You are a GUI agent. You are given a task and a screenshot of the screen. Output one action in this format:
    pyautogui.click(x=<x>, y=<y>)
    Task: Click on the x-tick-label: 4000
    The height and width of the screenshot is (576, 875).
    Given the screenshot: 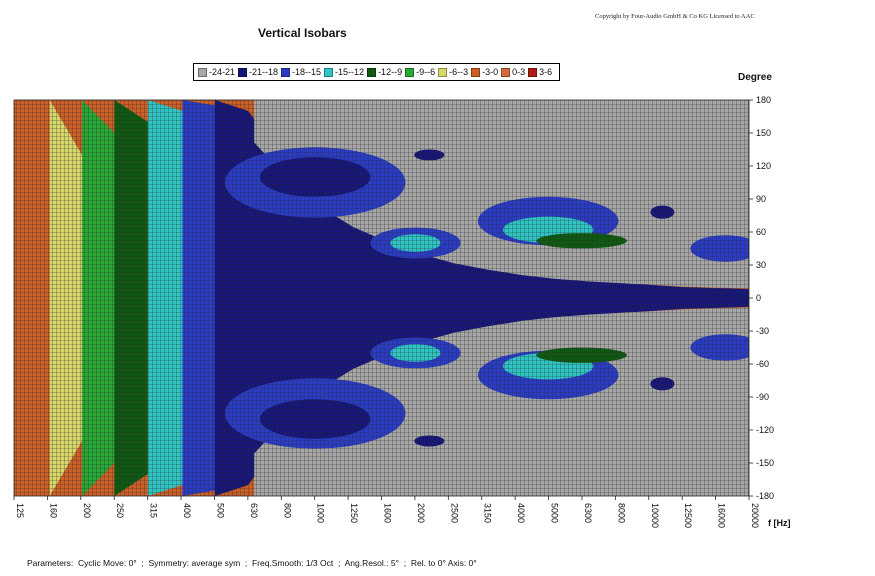 What is the action you would take?
    pyautogui.click(x=521, y=513)
    